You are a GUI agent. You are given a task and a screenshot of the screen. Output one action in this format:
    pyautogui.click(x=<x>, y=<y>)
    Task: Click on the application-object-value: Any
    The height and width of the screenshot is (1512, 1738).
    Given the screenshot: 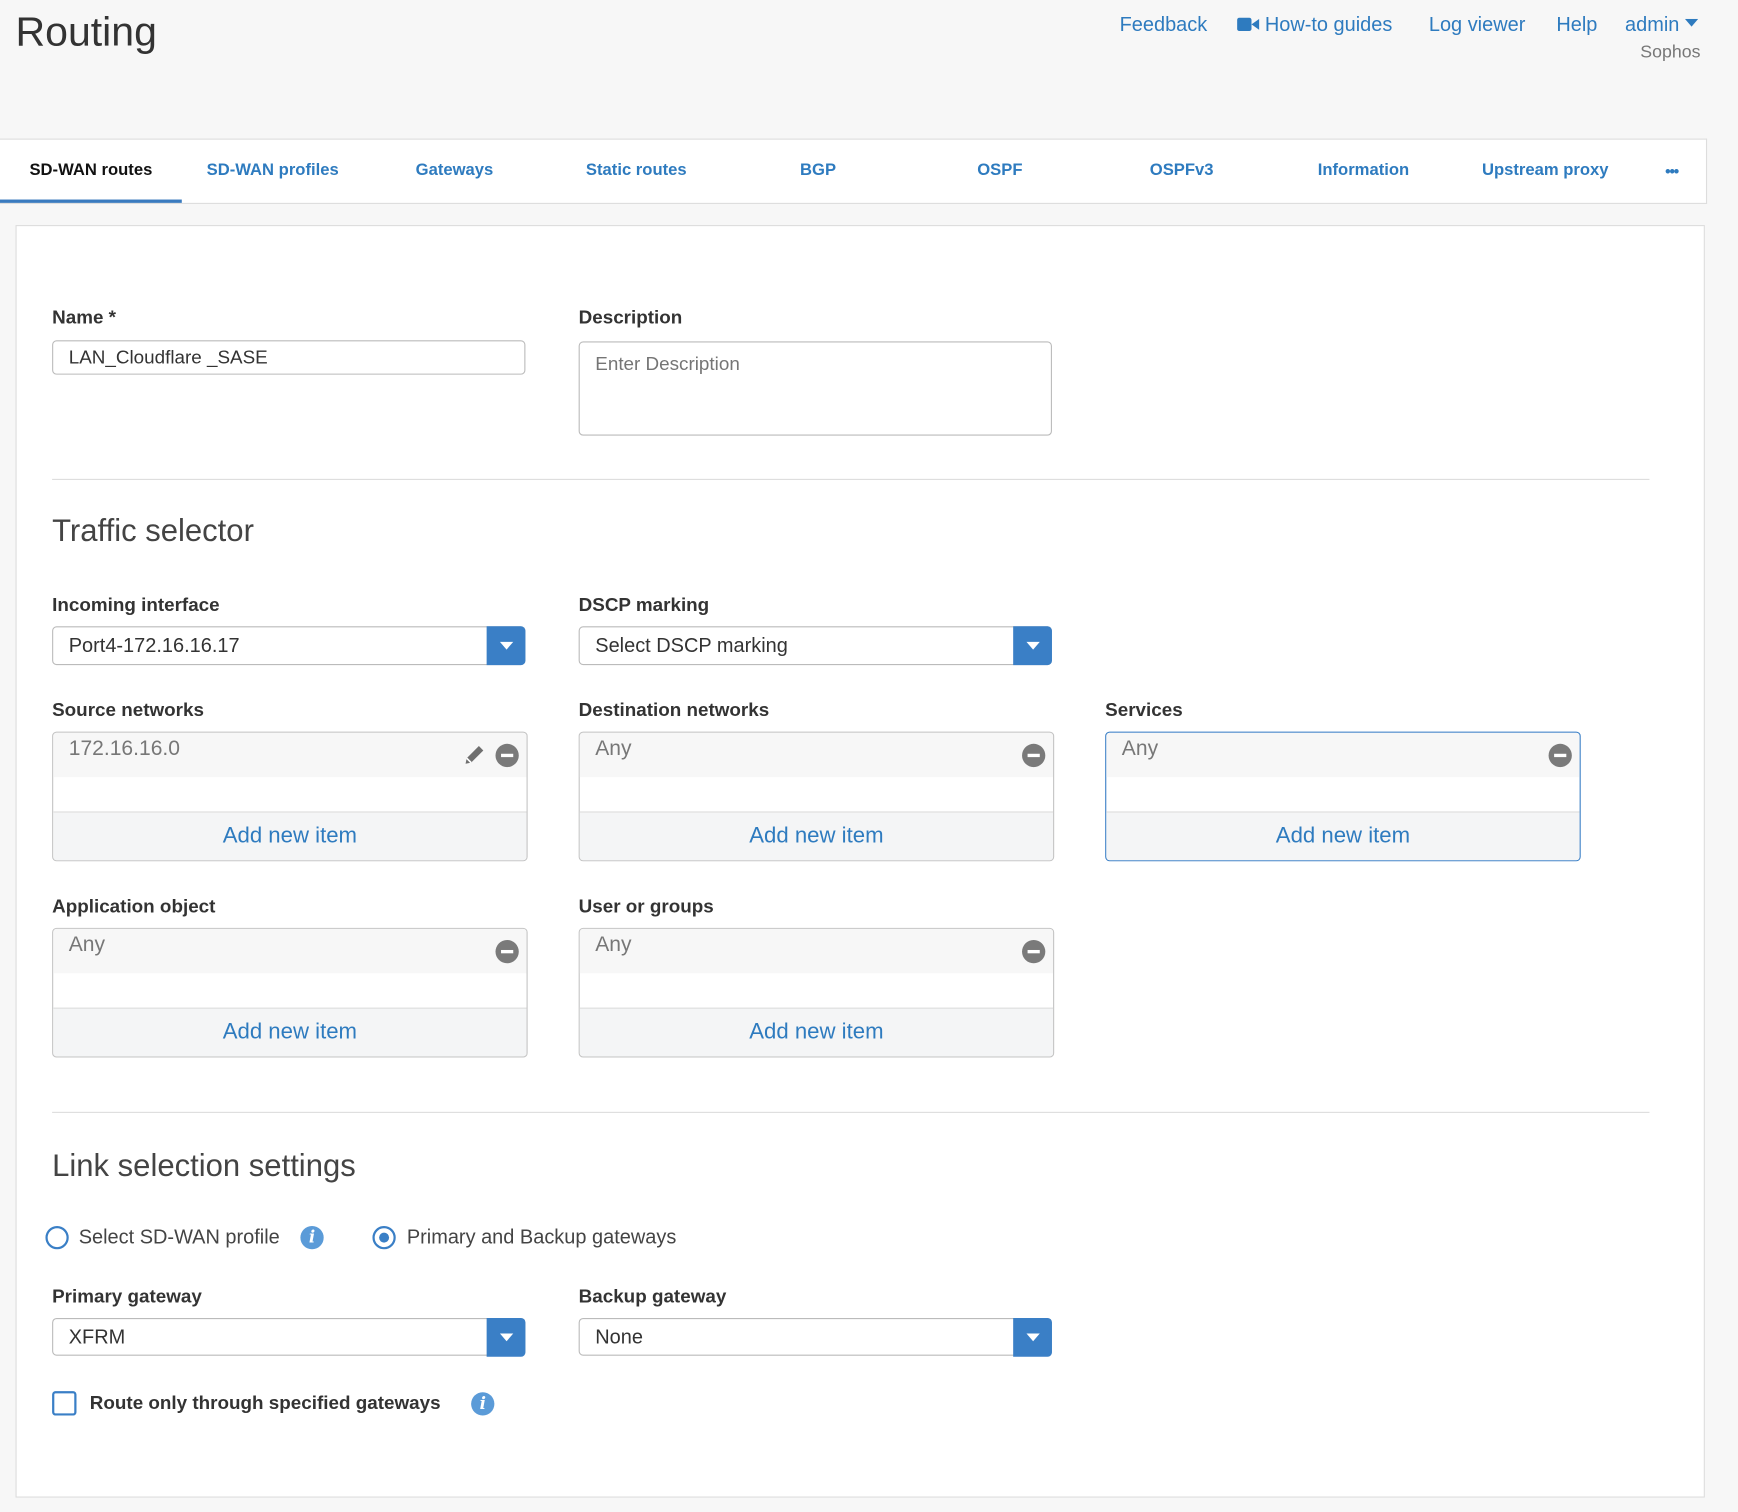 What is the action you would take?
    pyautogui.click(x=87, y=945)
    